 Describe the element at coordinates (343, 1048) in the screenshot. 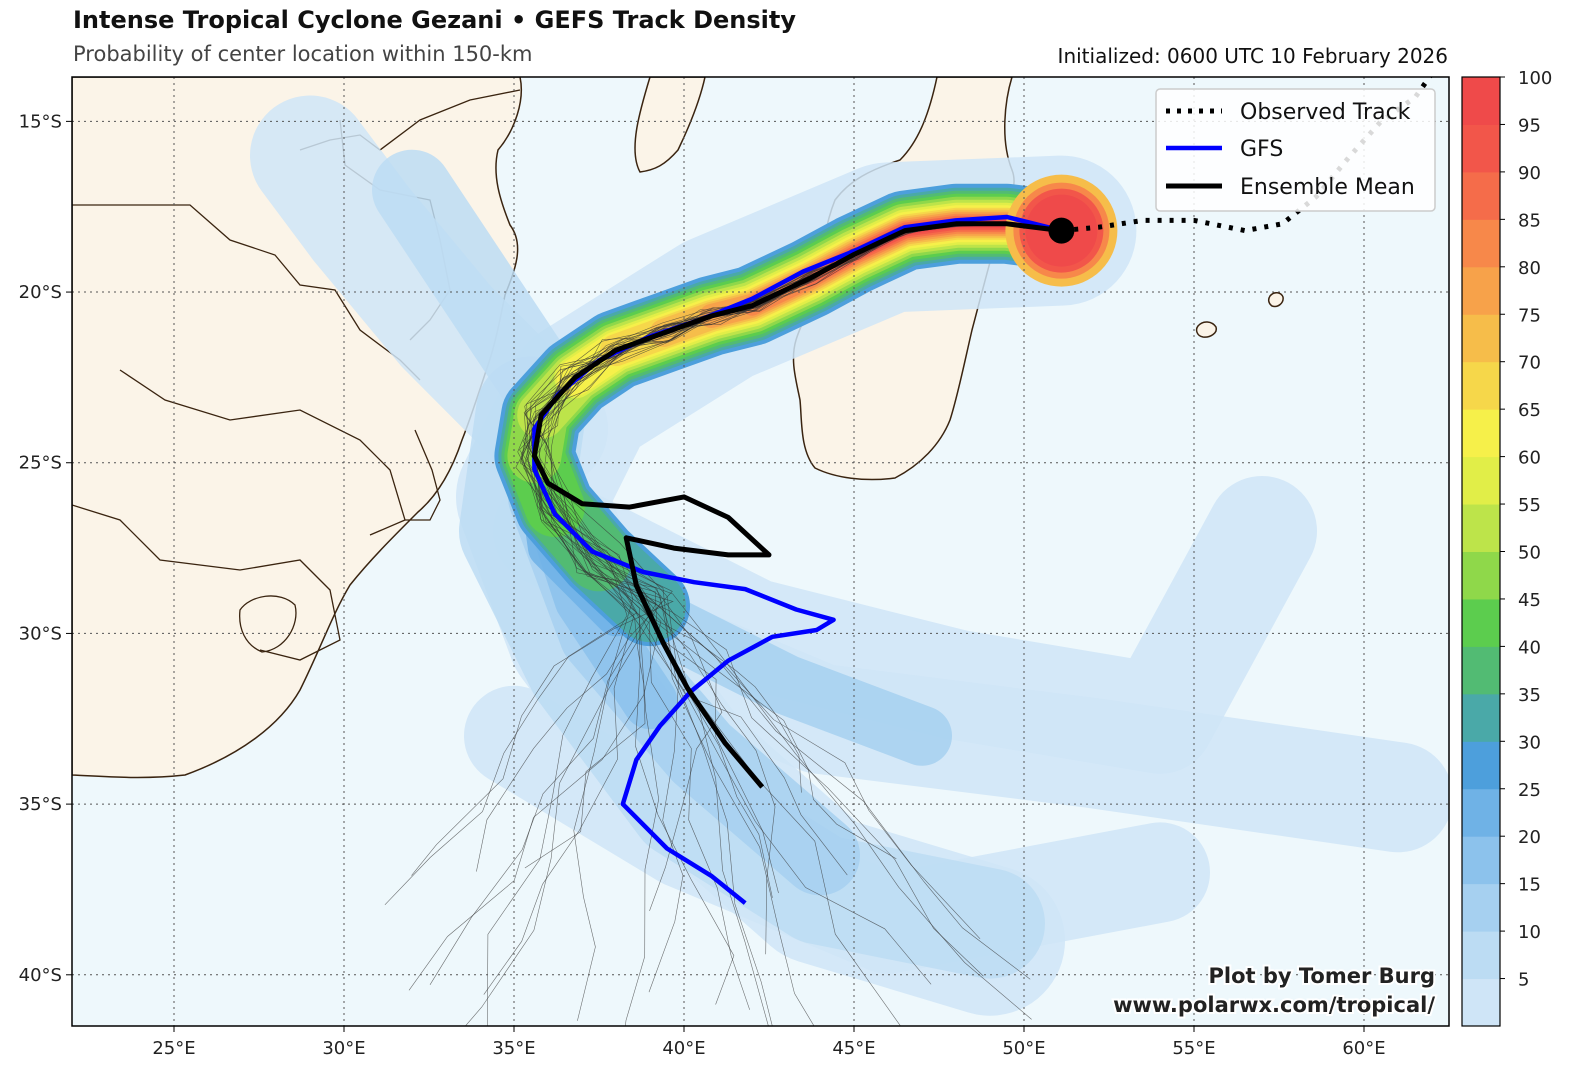

I see `lon-tick-label: 30°E` at that location.